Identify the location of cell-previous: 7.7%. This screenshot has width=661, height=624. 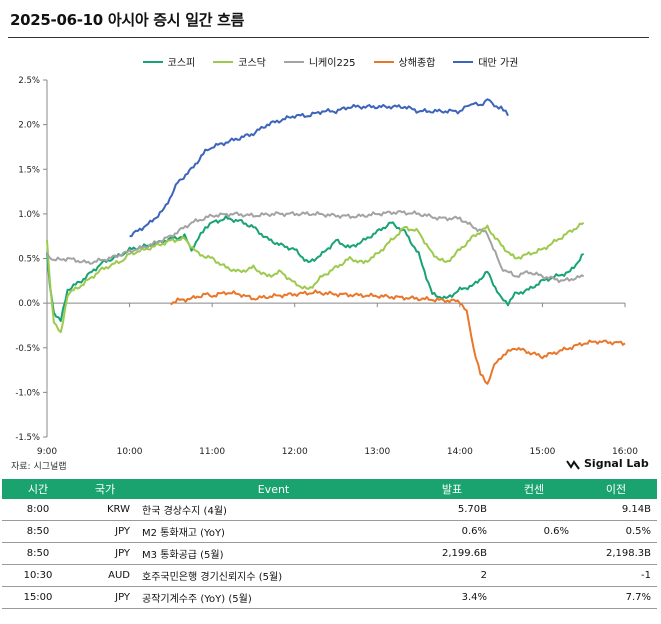
(616, 597).